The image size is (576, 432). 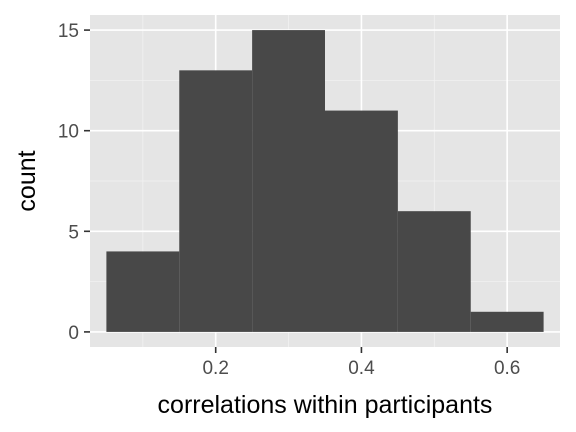 I want to click on y-tick-label: 15, so click(x=68, y=31).